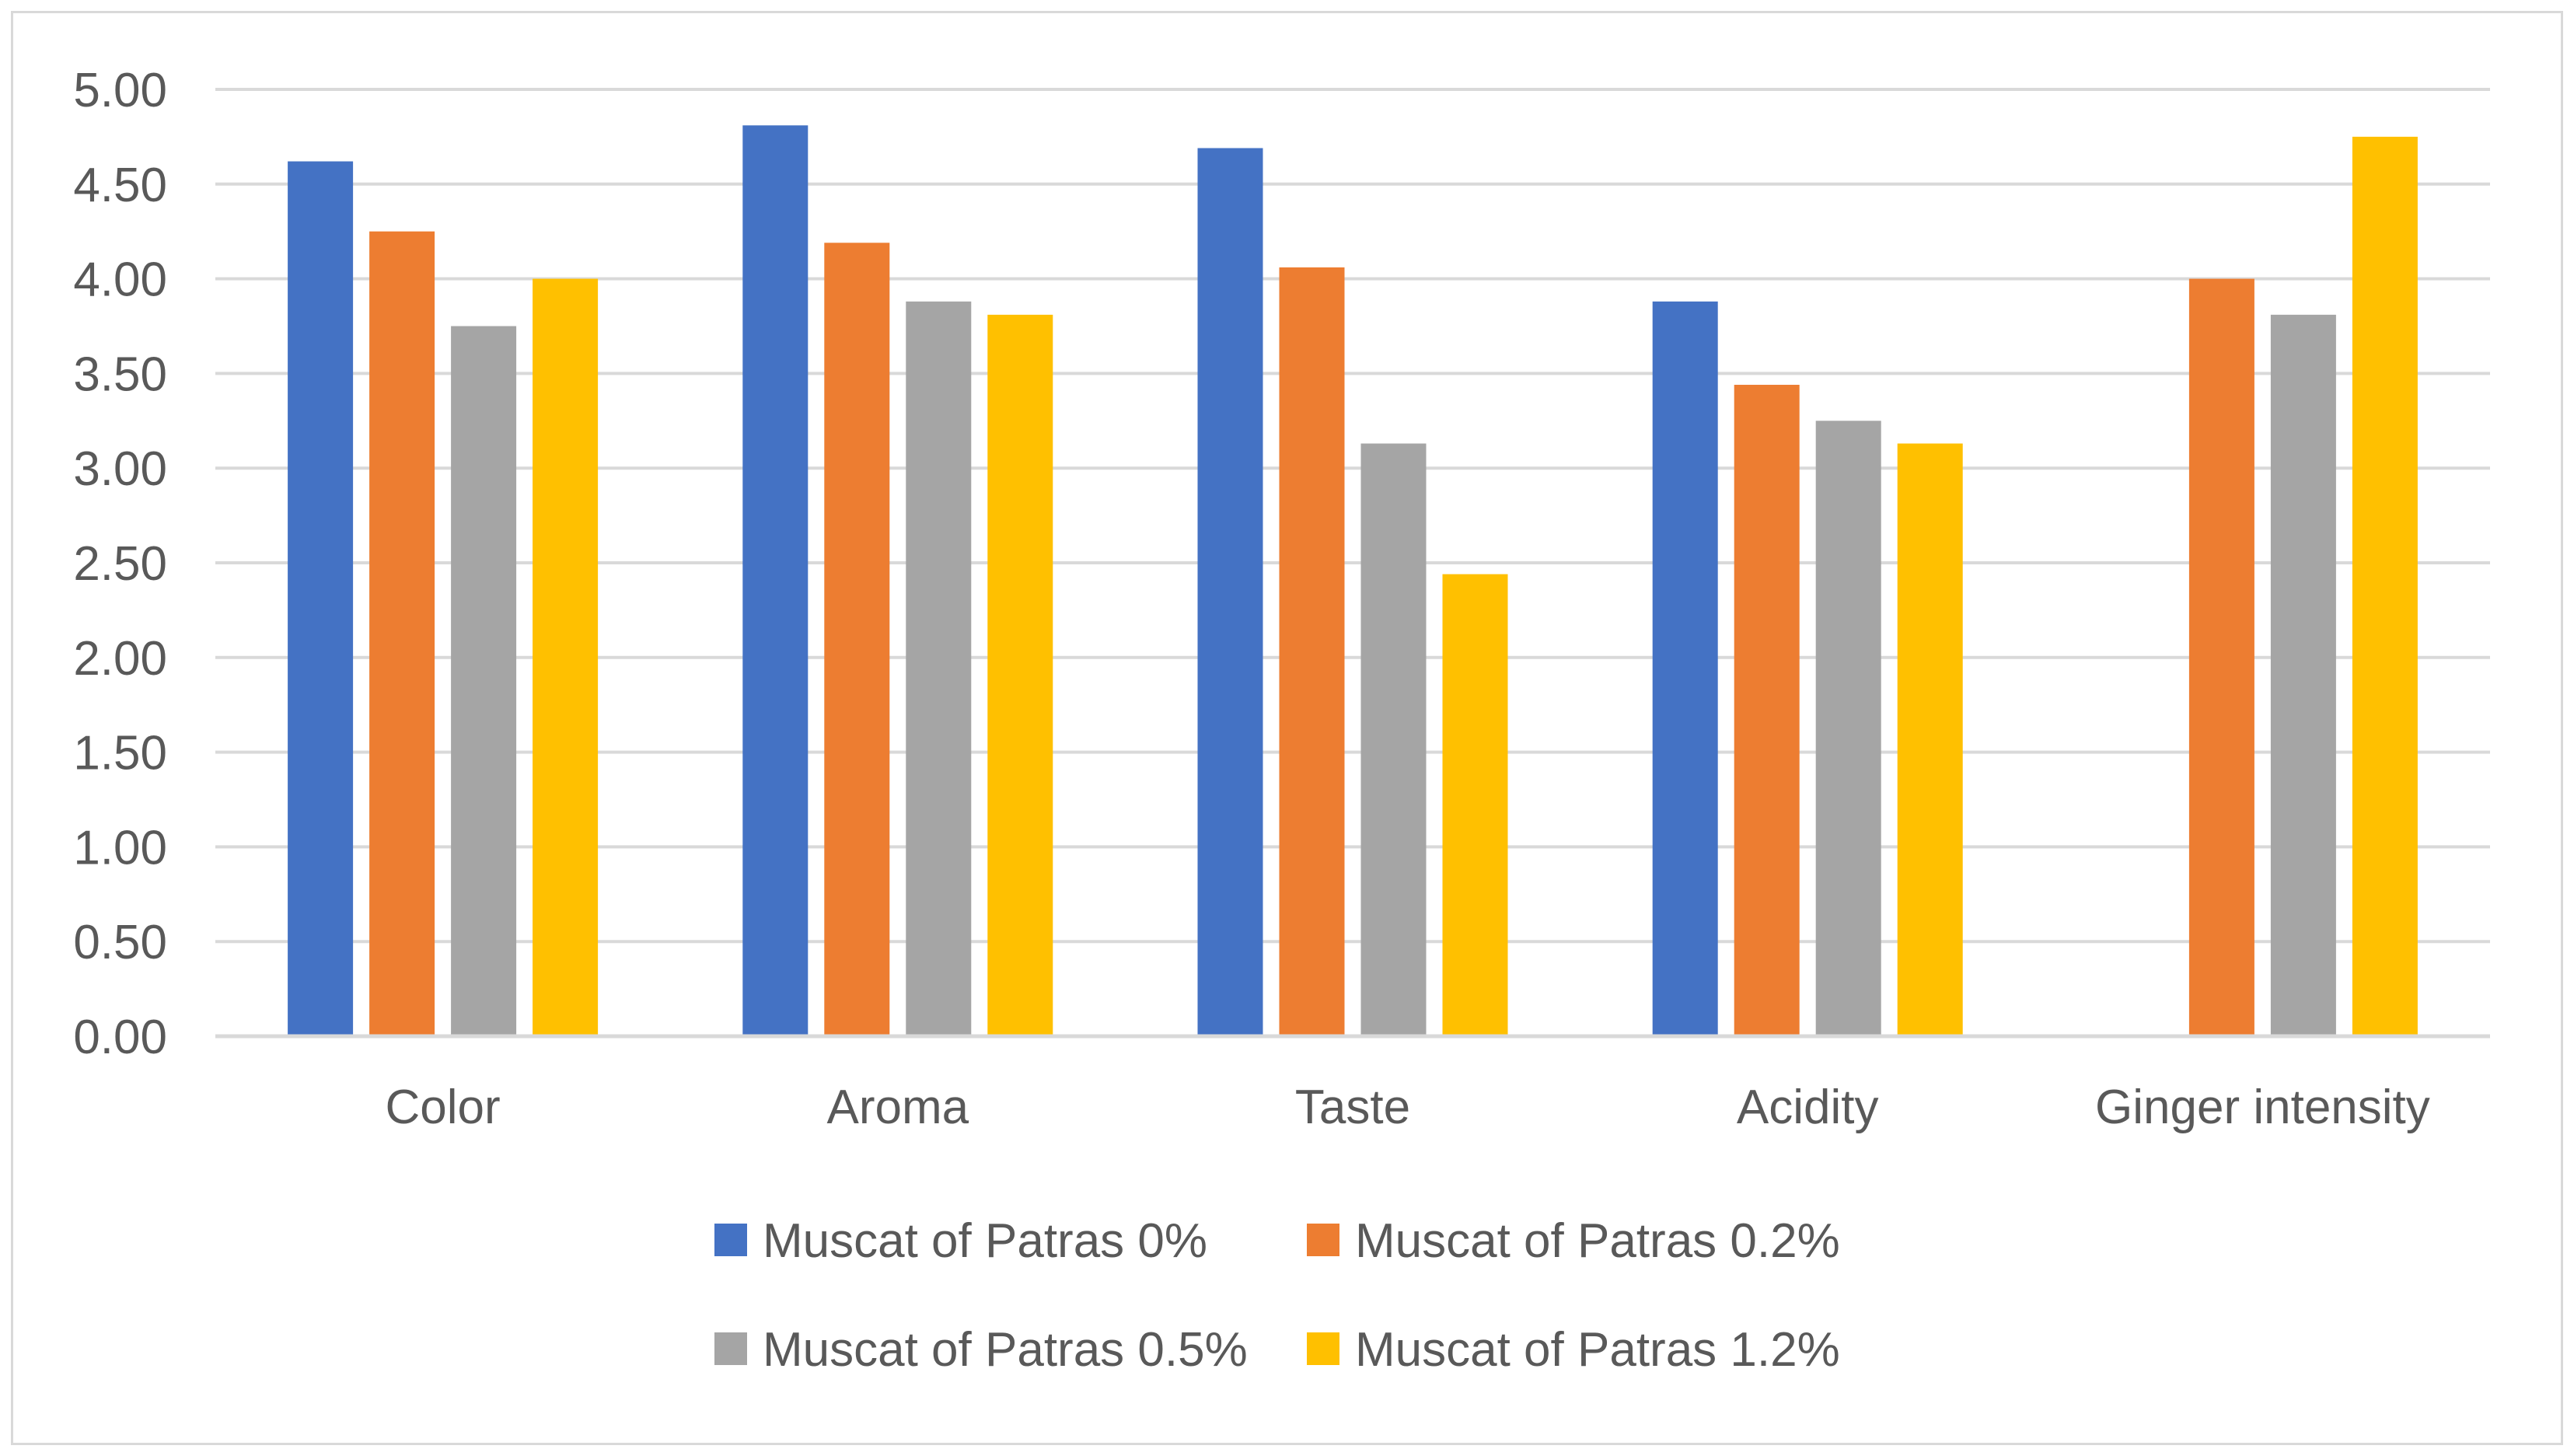 The width and height of the screenshot is (2574, 1456). Describe the element at coordinates (120, 374) in the screenshot. I see `y-tick-label: 3.50` at that location.